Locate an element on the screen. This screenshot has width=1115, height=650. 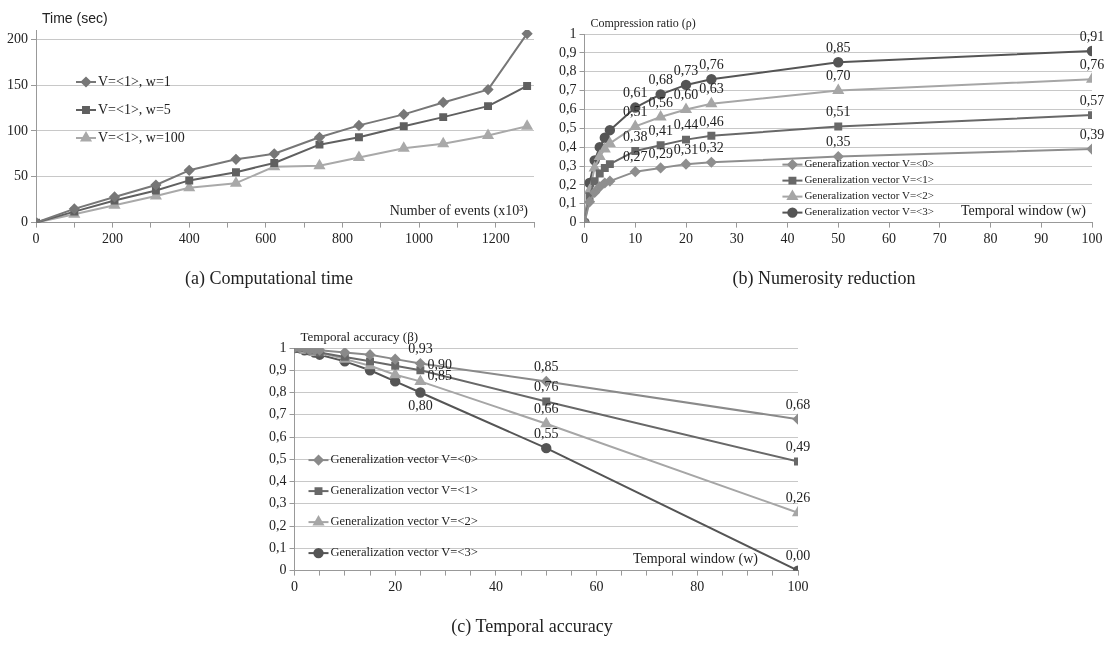
text: (b) Numerosity reduction is located at coordinates (824, 278).